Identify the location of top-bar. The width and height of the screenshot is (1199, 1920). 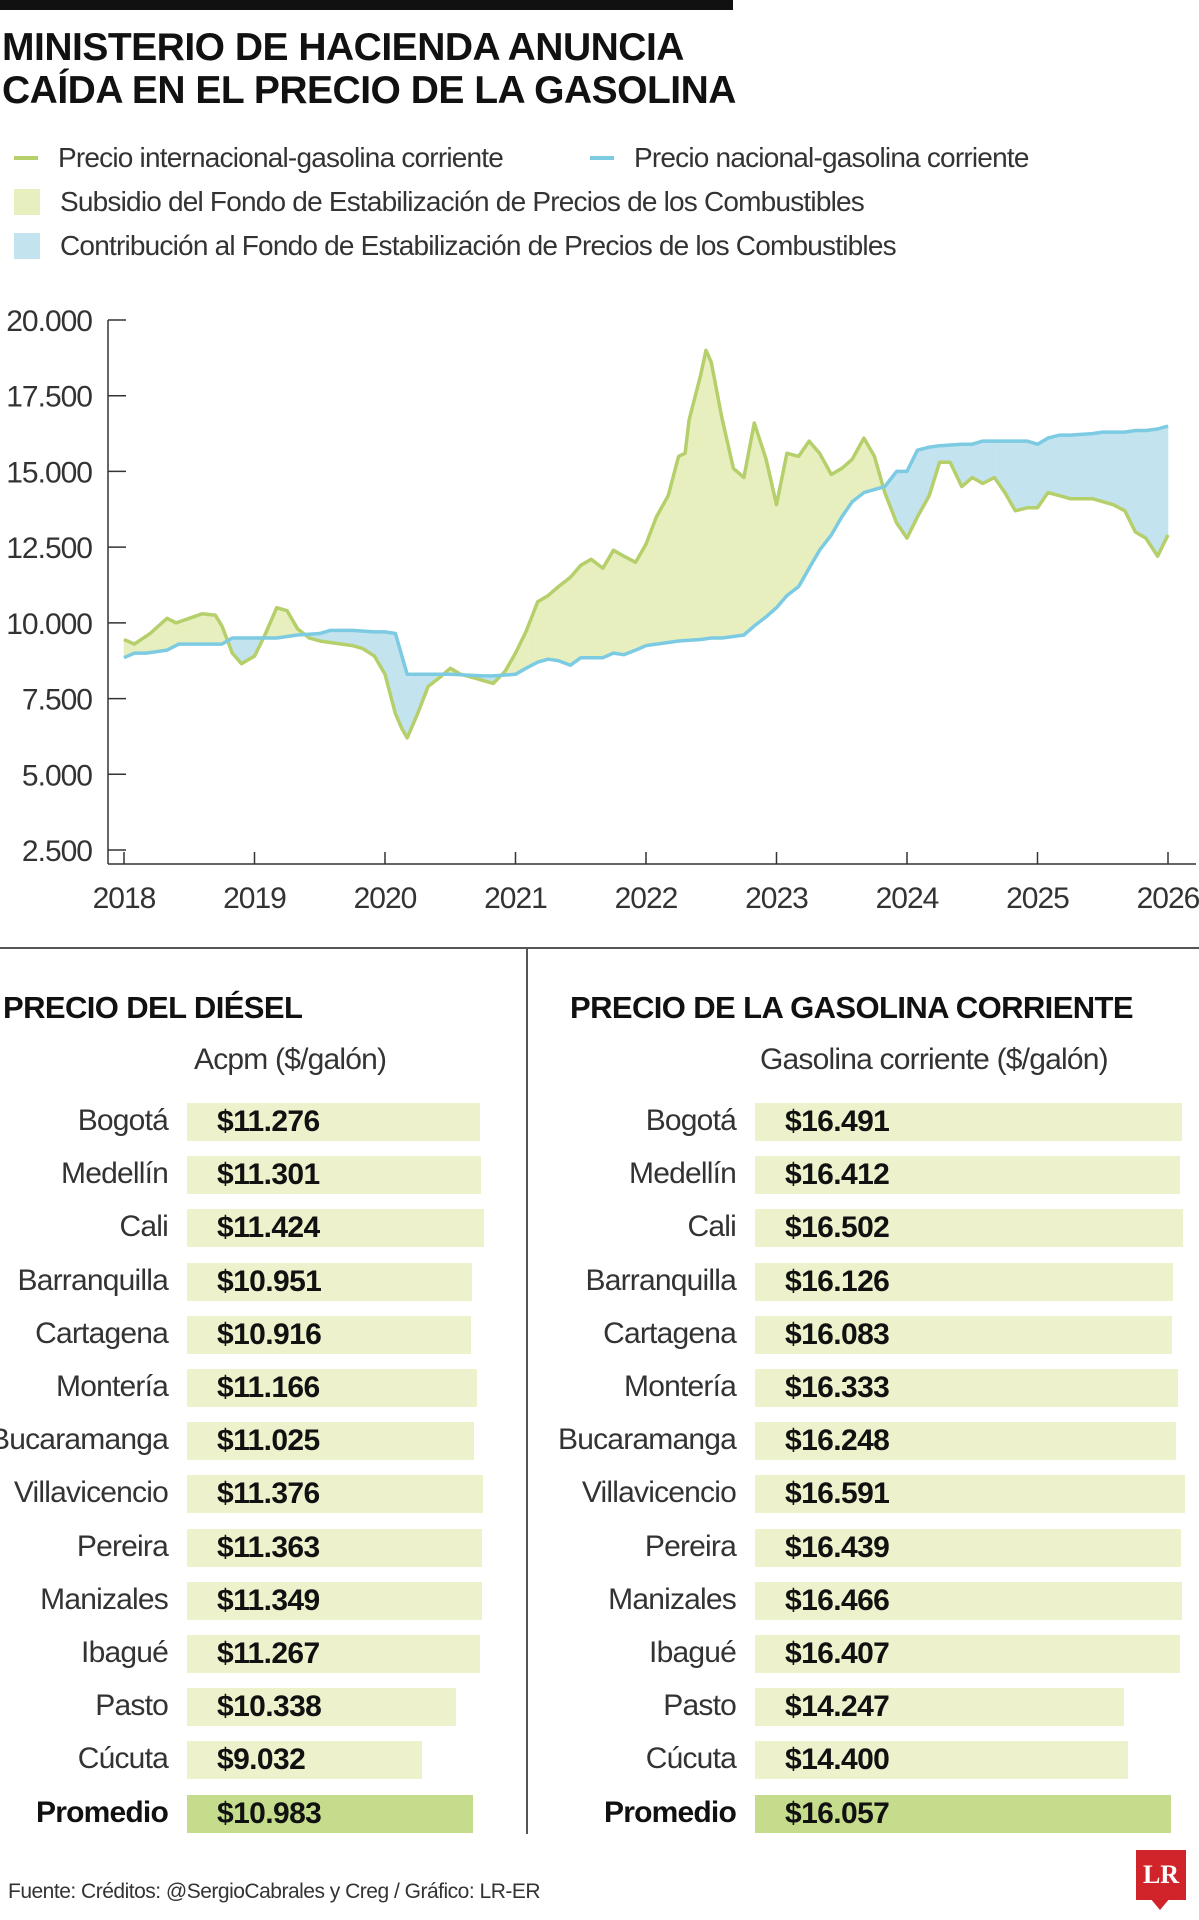
(366, 5).